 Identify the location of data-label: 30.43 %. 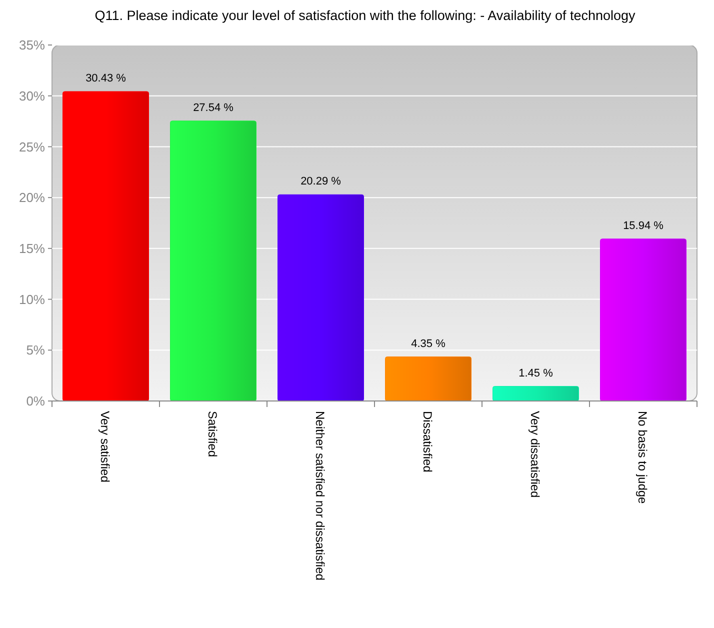
(106, 78).